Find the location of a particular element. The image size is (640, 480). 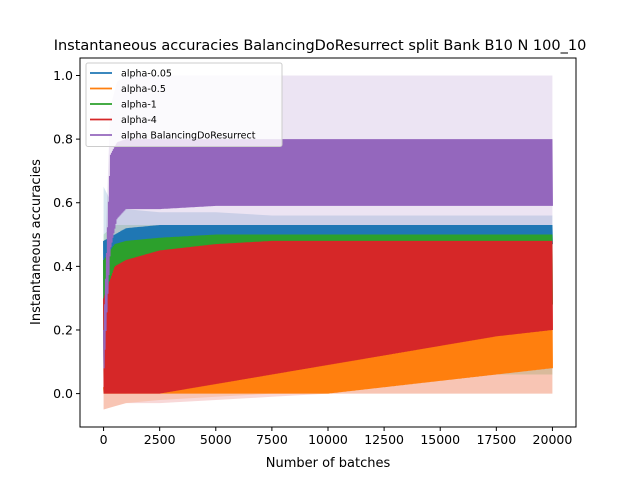

x-tick-label: 12500 is located at coordinates (384, 439).